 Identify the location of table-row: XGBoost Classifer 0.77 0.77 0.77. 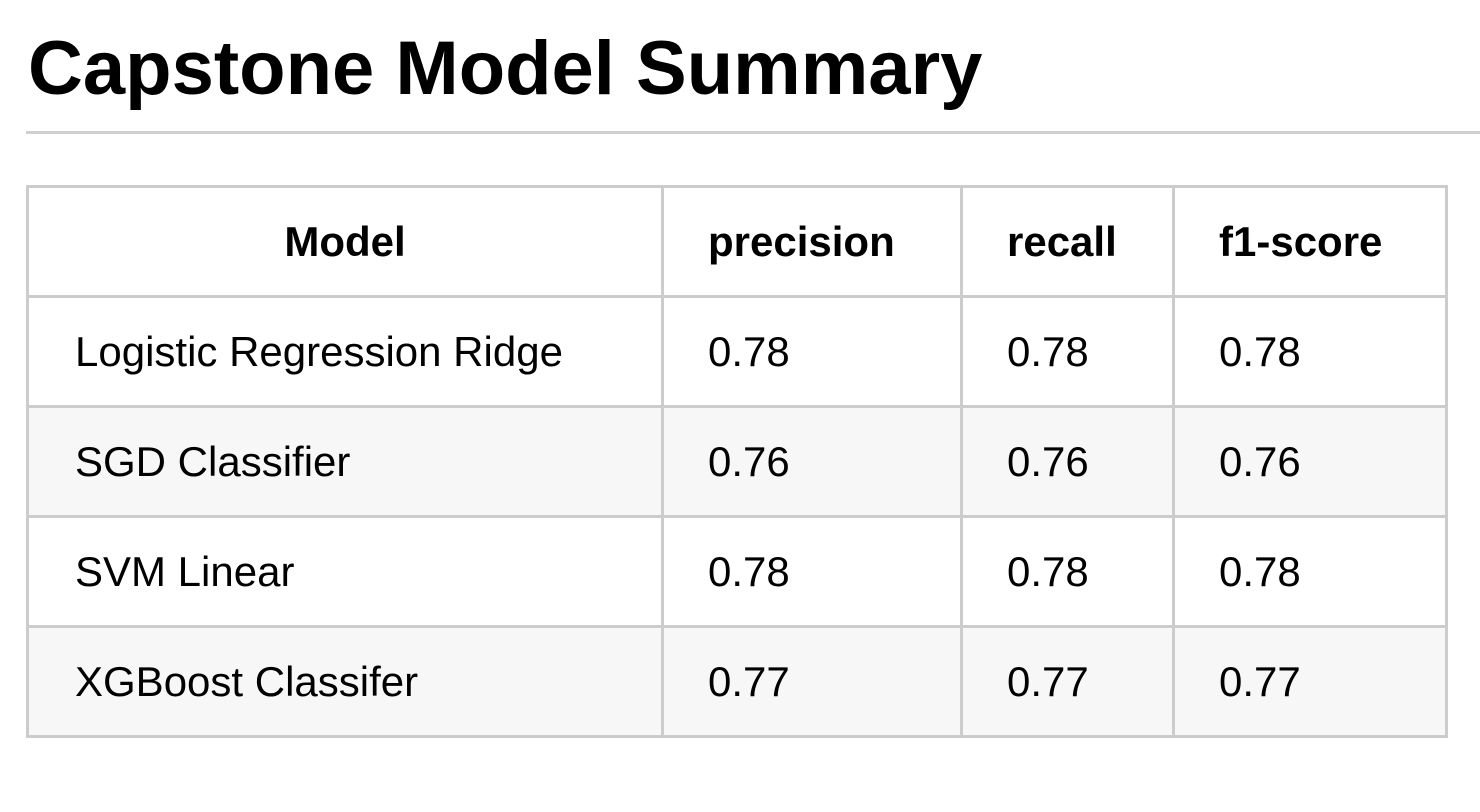
(737, 681).